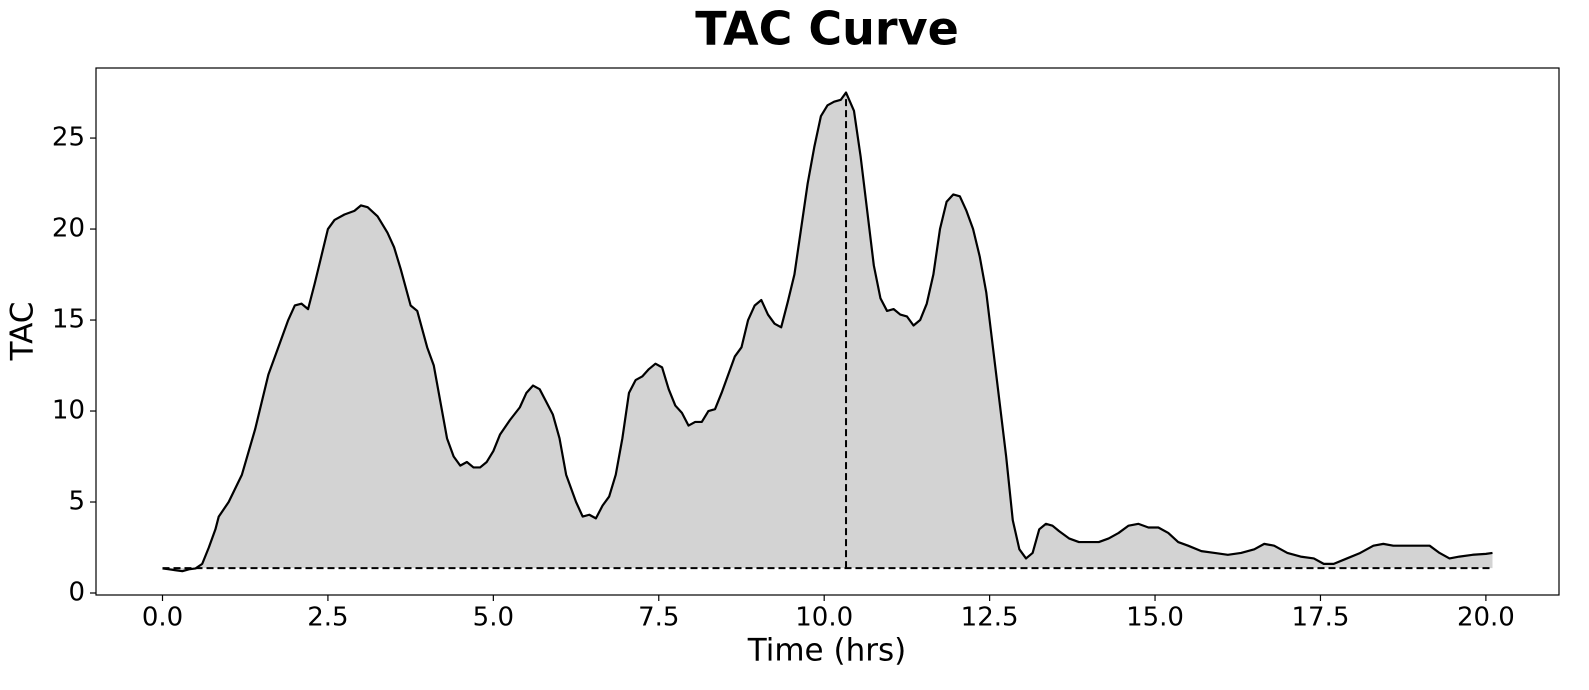 The width and height of the screenshot is (1589, 690). I want to click on y-axis-label: TAC, so click(23, 332).